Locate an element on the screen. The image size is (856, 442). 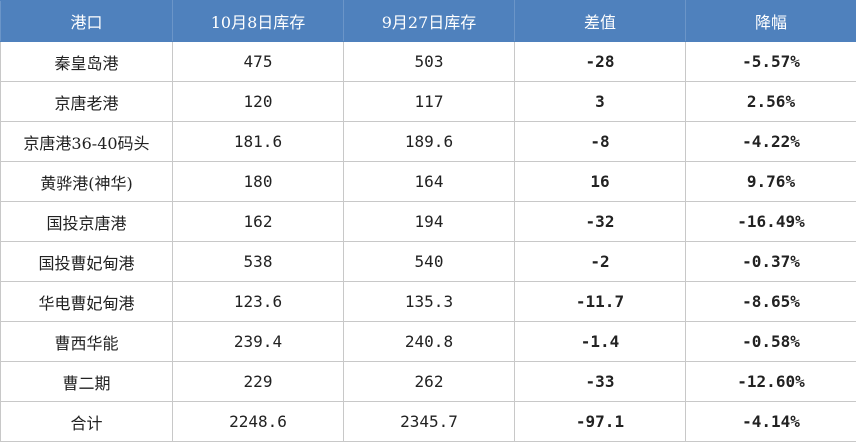
oct8-stock-cell: 120 is located at coordinates (258, 101).